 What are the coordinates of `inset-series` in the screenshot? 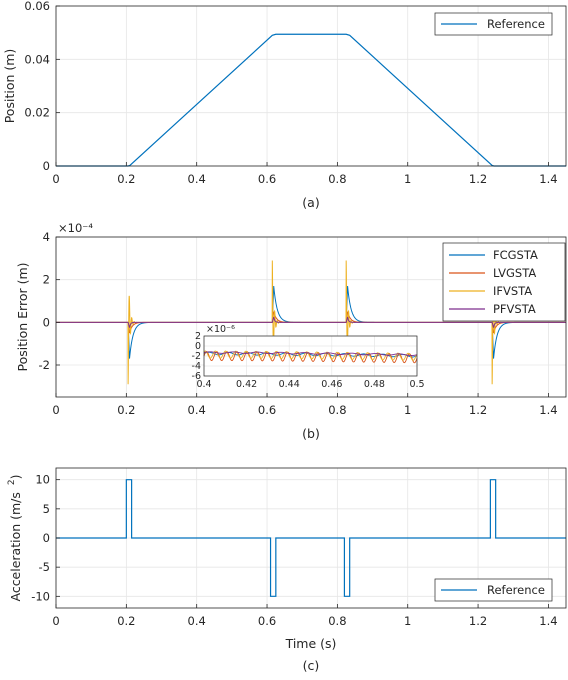 It's located at (310, 357).